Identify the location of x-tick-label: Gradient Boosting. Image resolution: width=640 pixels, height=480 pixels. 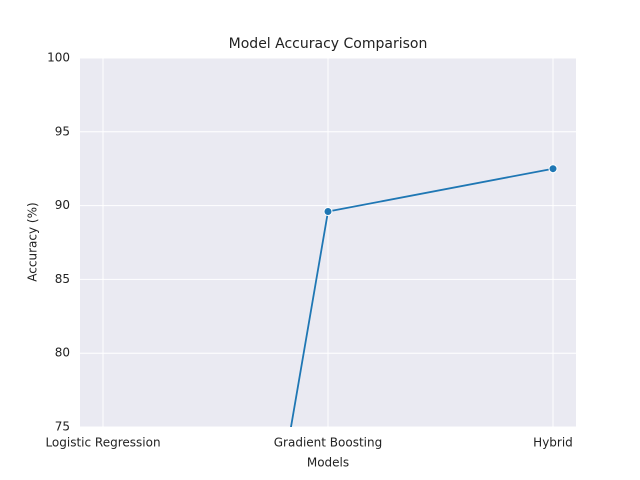
(328, 443).